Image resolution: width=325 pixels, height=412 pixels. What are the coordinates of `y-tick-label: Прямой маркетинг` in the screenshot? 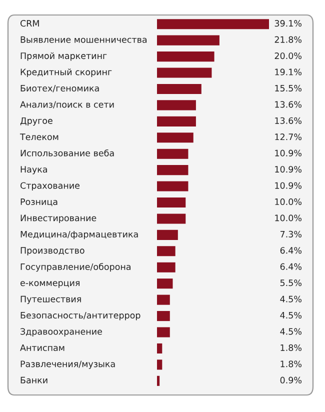 It's located at (63, 56).